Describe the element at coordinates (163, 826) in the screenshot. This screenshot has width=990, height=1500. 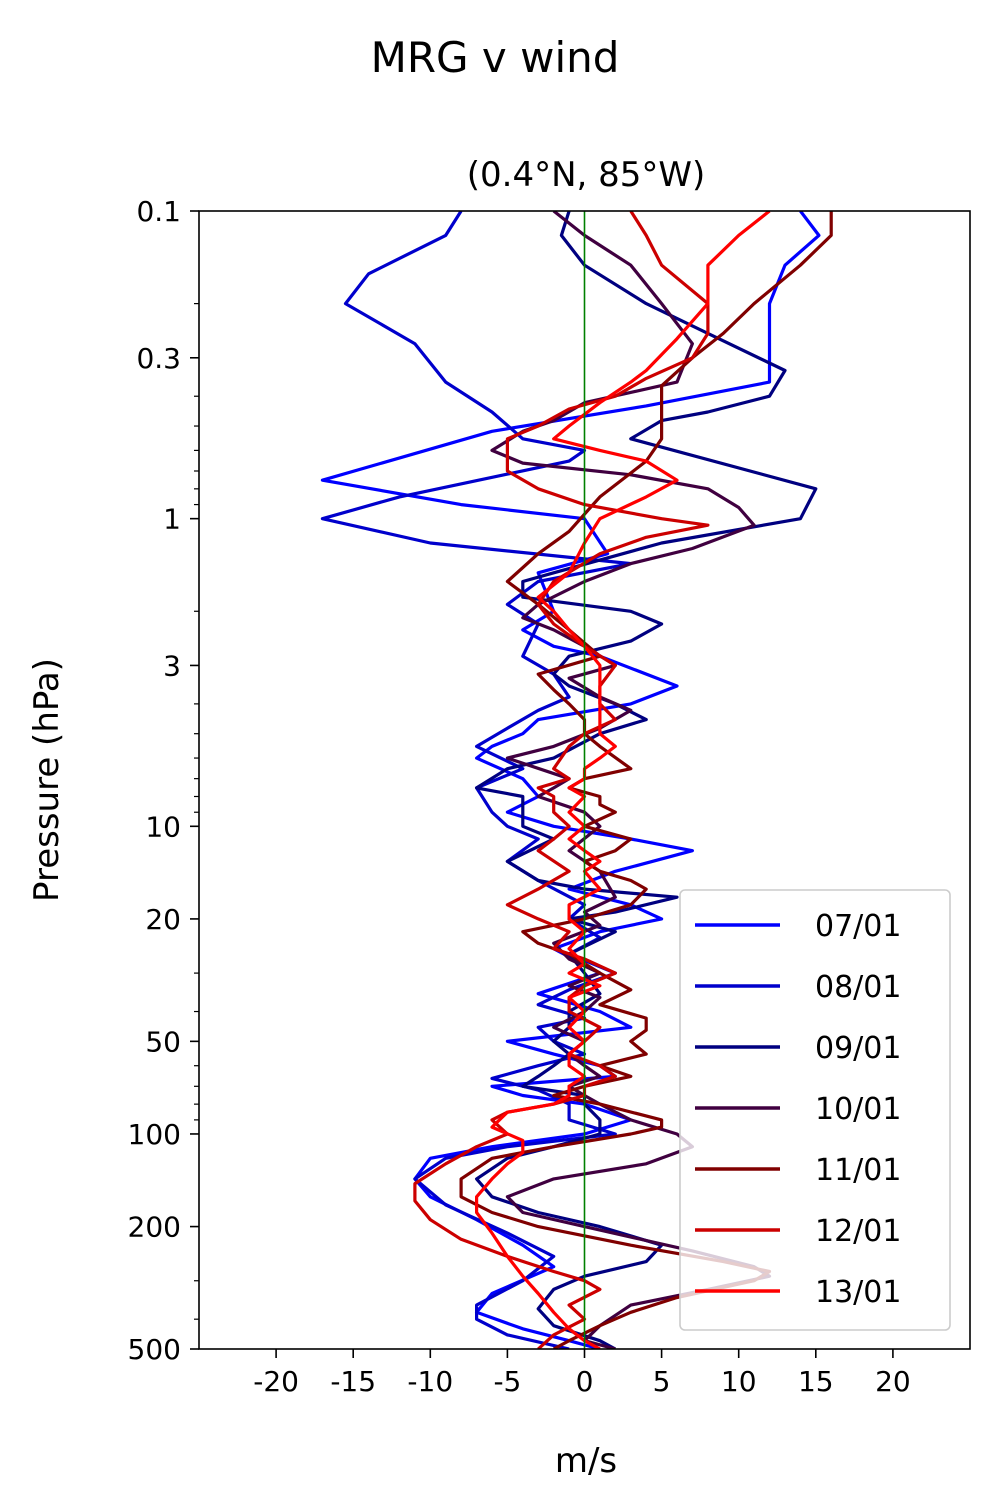
I see `y-tick-label: 10` at that location.